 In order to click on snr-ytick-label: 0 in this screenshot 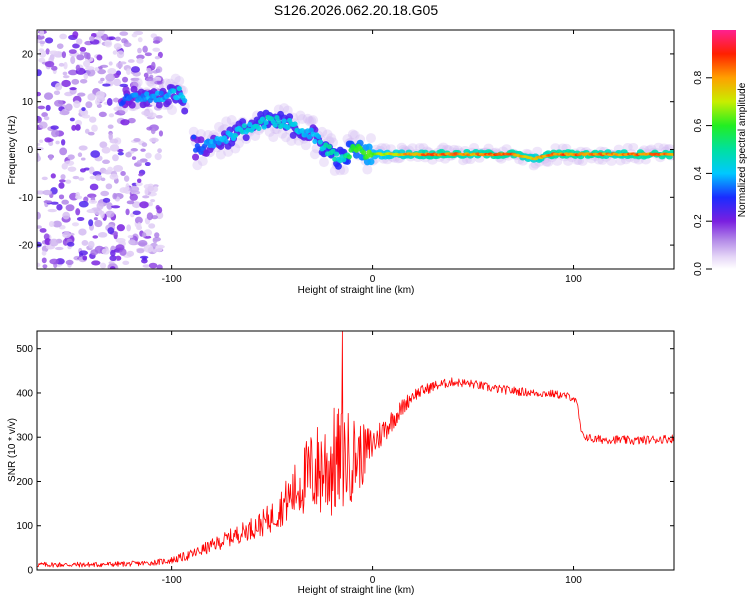, I will do `click(30, 571)`.